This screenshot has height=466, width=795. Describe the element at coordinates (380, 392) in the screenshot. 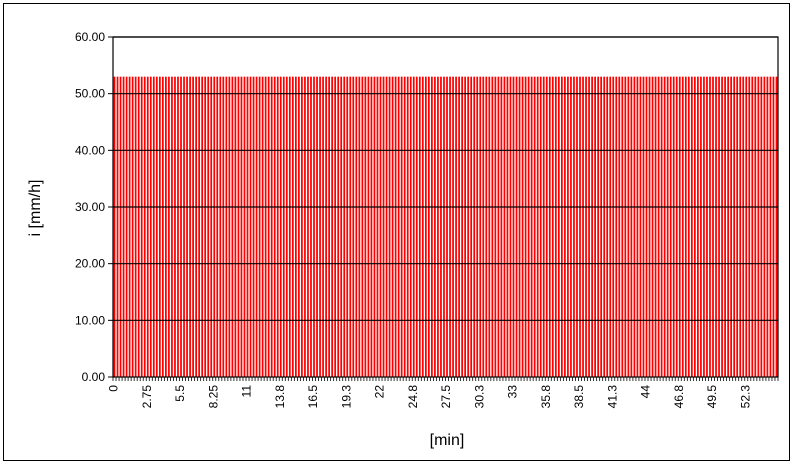

I see `x-tick-label: 22` at that location.